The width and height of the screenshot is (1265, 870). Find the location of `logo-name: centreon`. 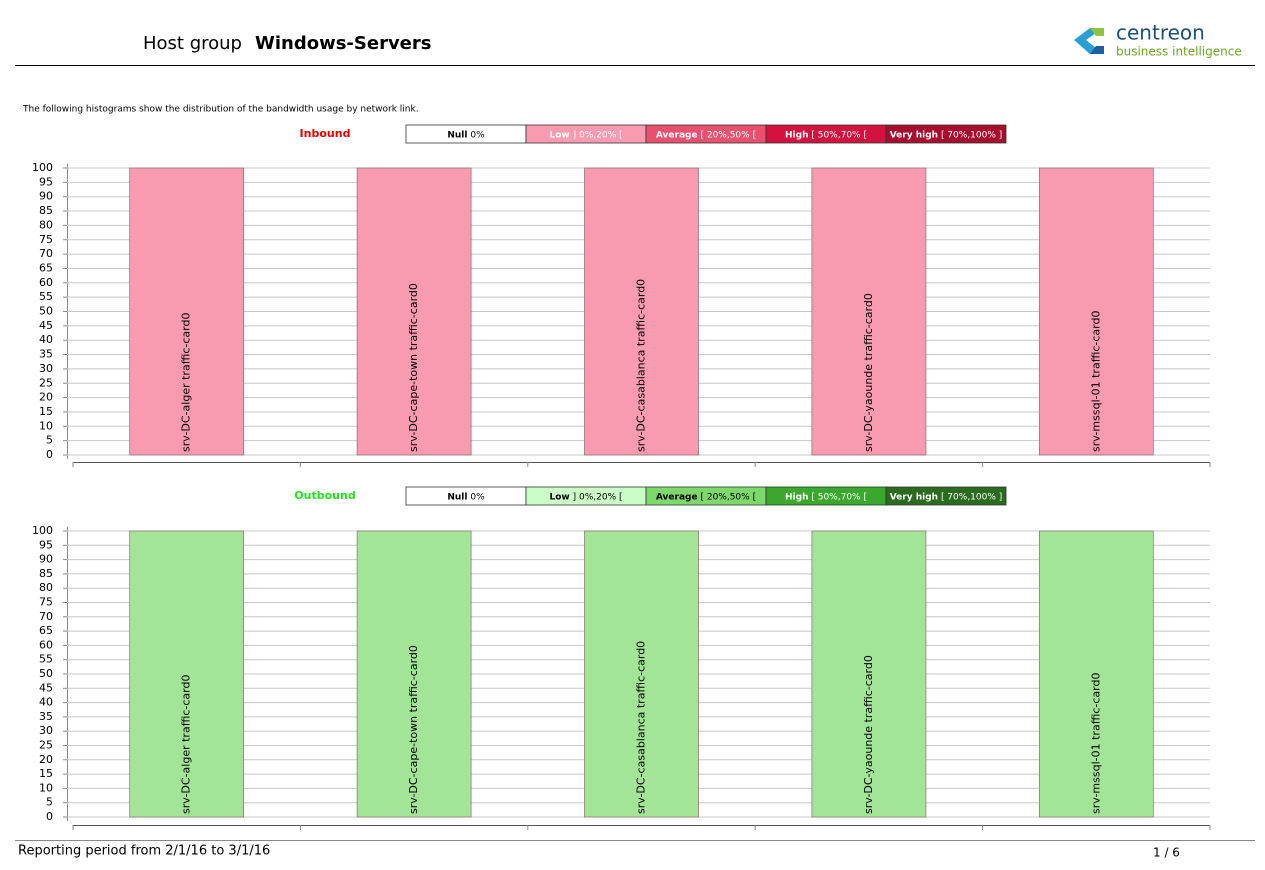

logo-name: centreon is located at coordinates (1160, 33).